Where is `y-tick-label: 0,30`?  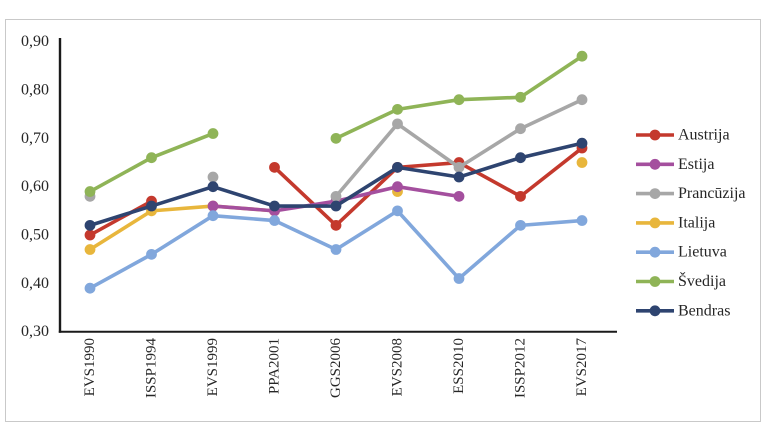
y-tick-label: 0,30 is located at coordinates (35, 331).